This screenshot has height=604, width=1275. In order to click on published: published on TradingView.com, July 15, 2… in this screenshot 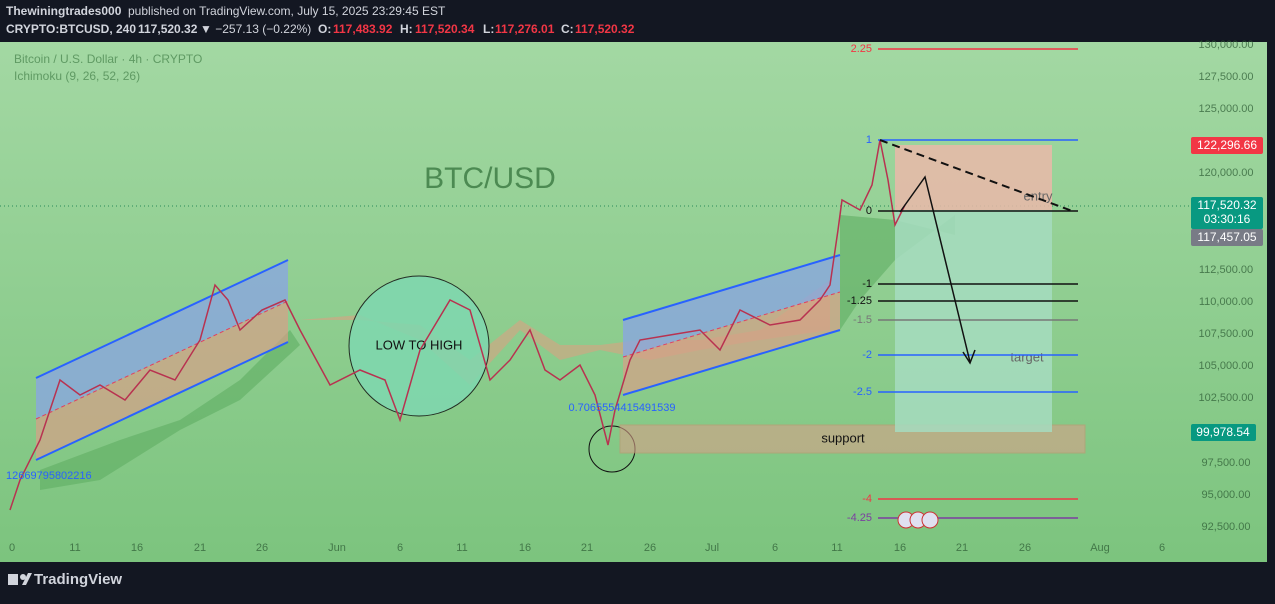, I will do `click(287, 11)`.